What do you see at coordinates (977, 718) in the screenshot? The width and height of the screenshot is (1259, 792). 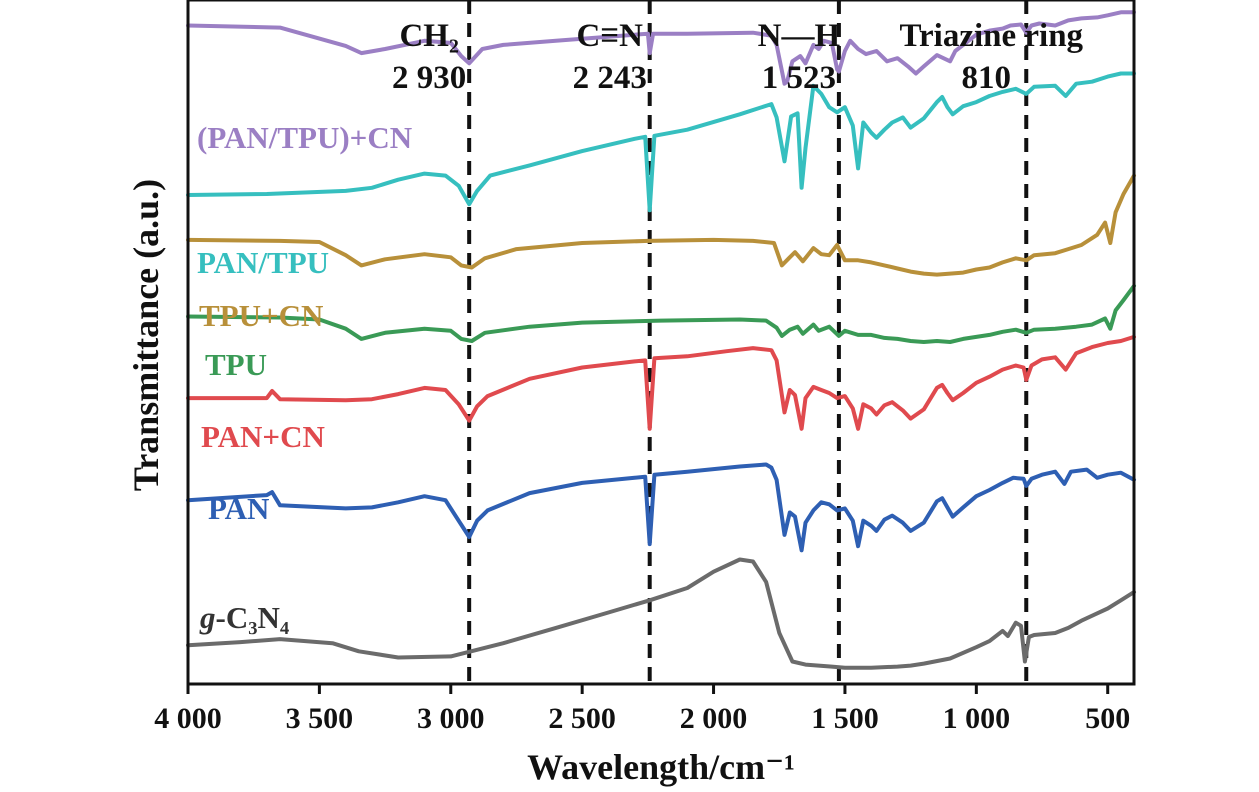 I see `x-tick-label: 1 000` at bounding box center [977, 718].